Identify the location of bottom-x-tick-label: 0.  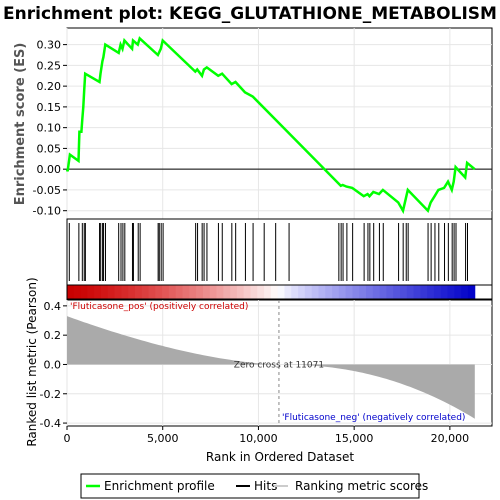
(67, 438).